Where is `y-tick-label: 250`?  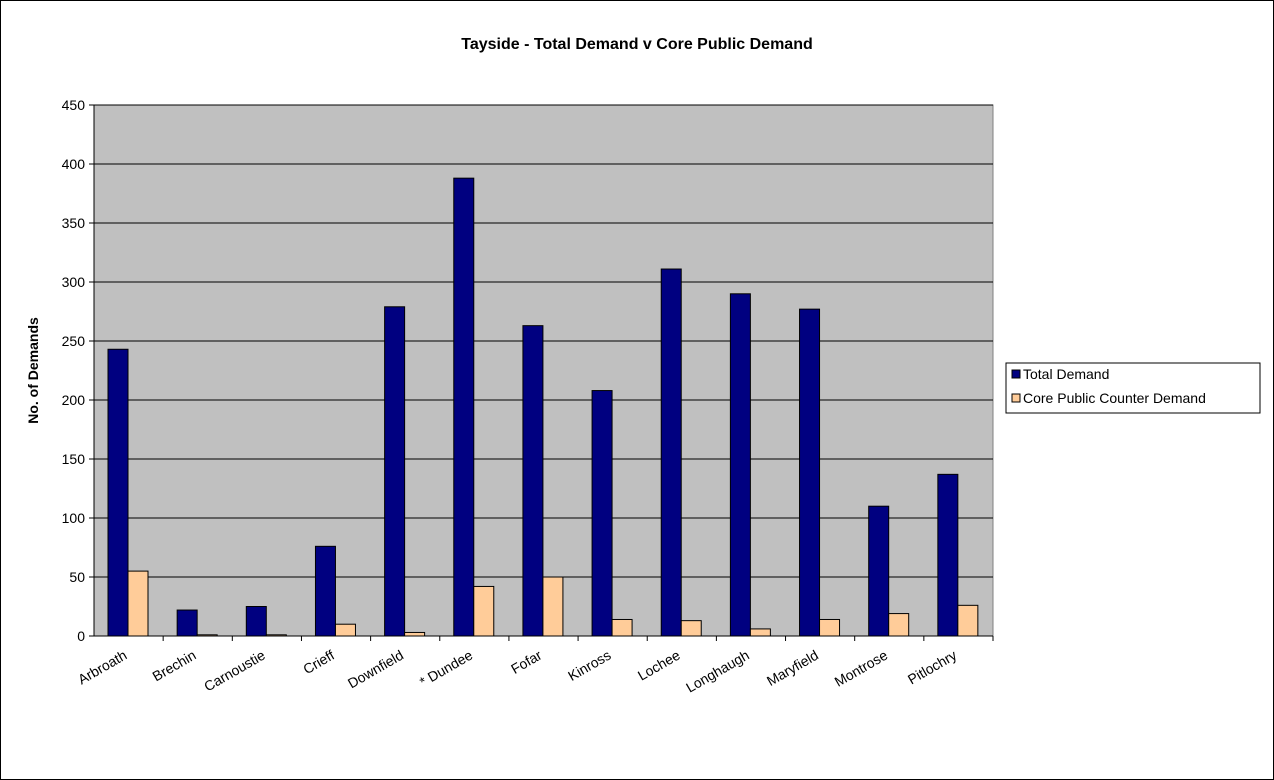
y-tick-label: 250 is located at coordinates (74, 341).